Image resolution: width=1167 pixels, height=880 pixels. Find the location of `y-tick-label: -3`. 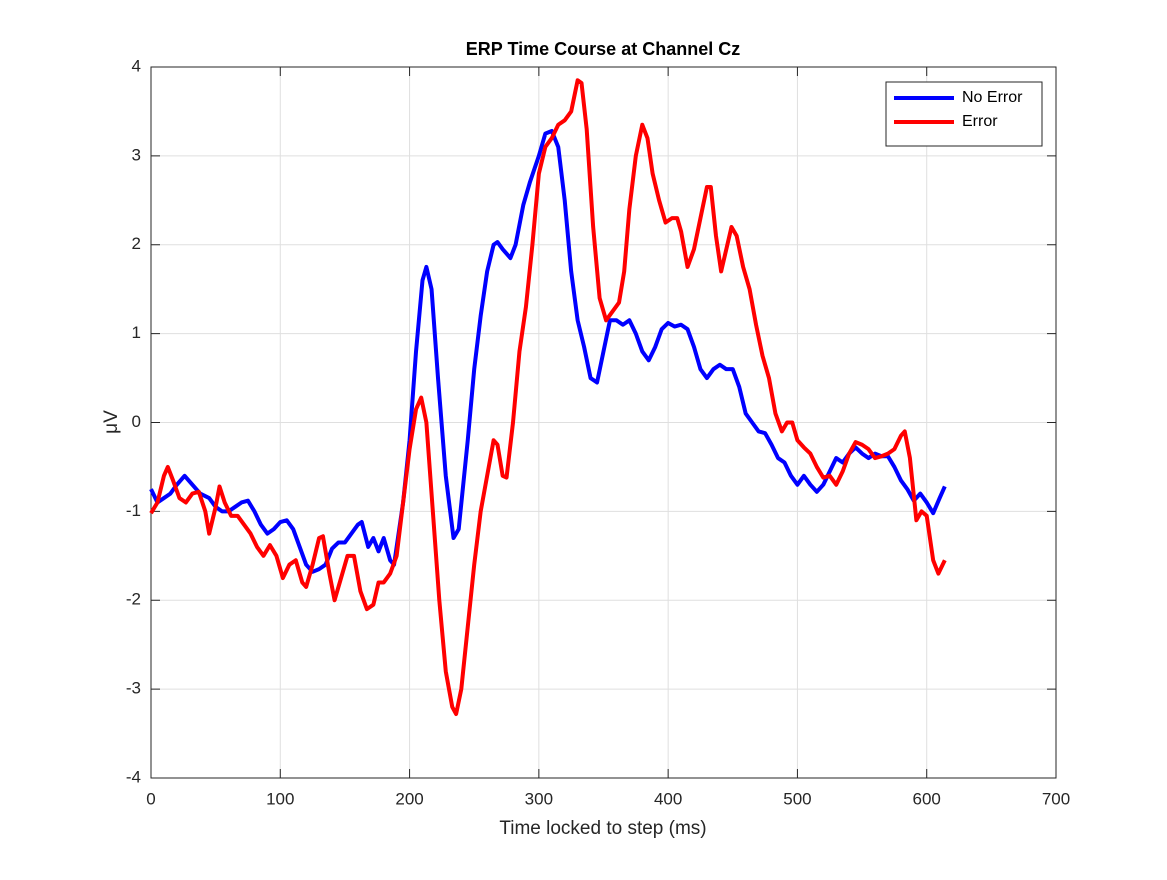

y-tick-label: -3 is located at coordinates (133, 688).